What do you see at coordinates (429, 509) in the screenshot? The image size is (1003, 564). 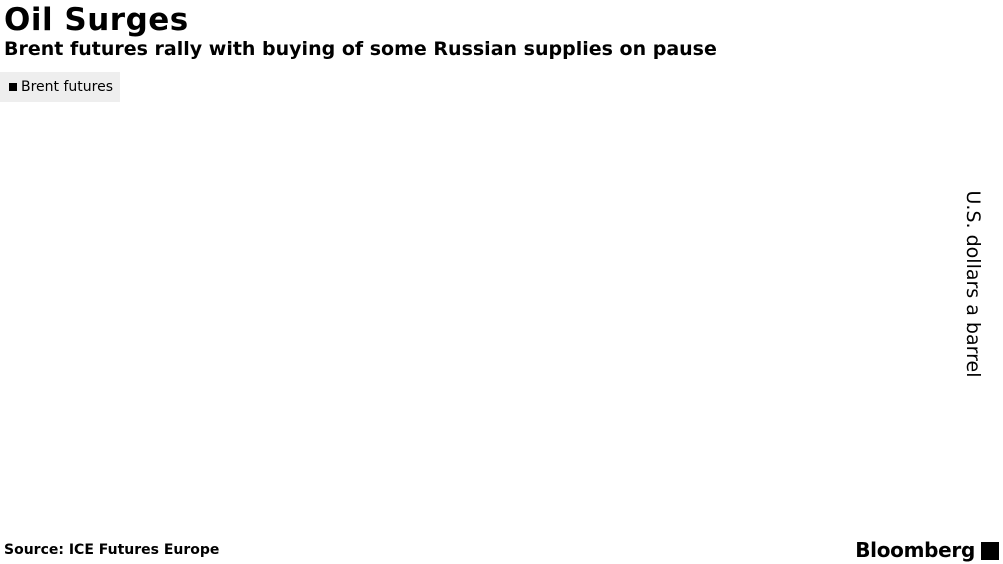 I see `x-tick-label: Aug` at bounding box center [429, 509].